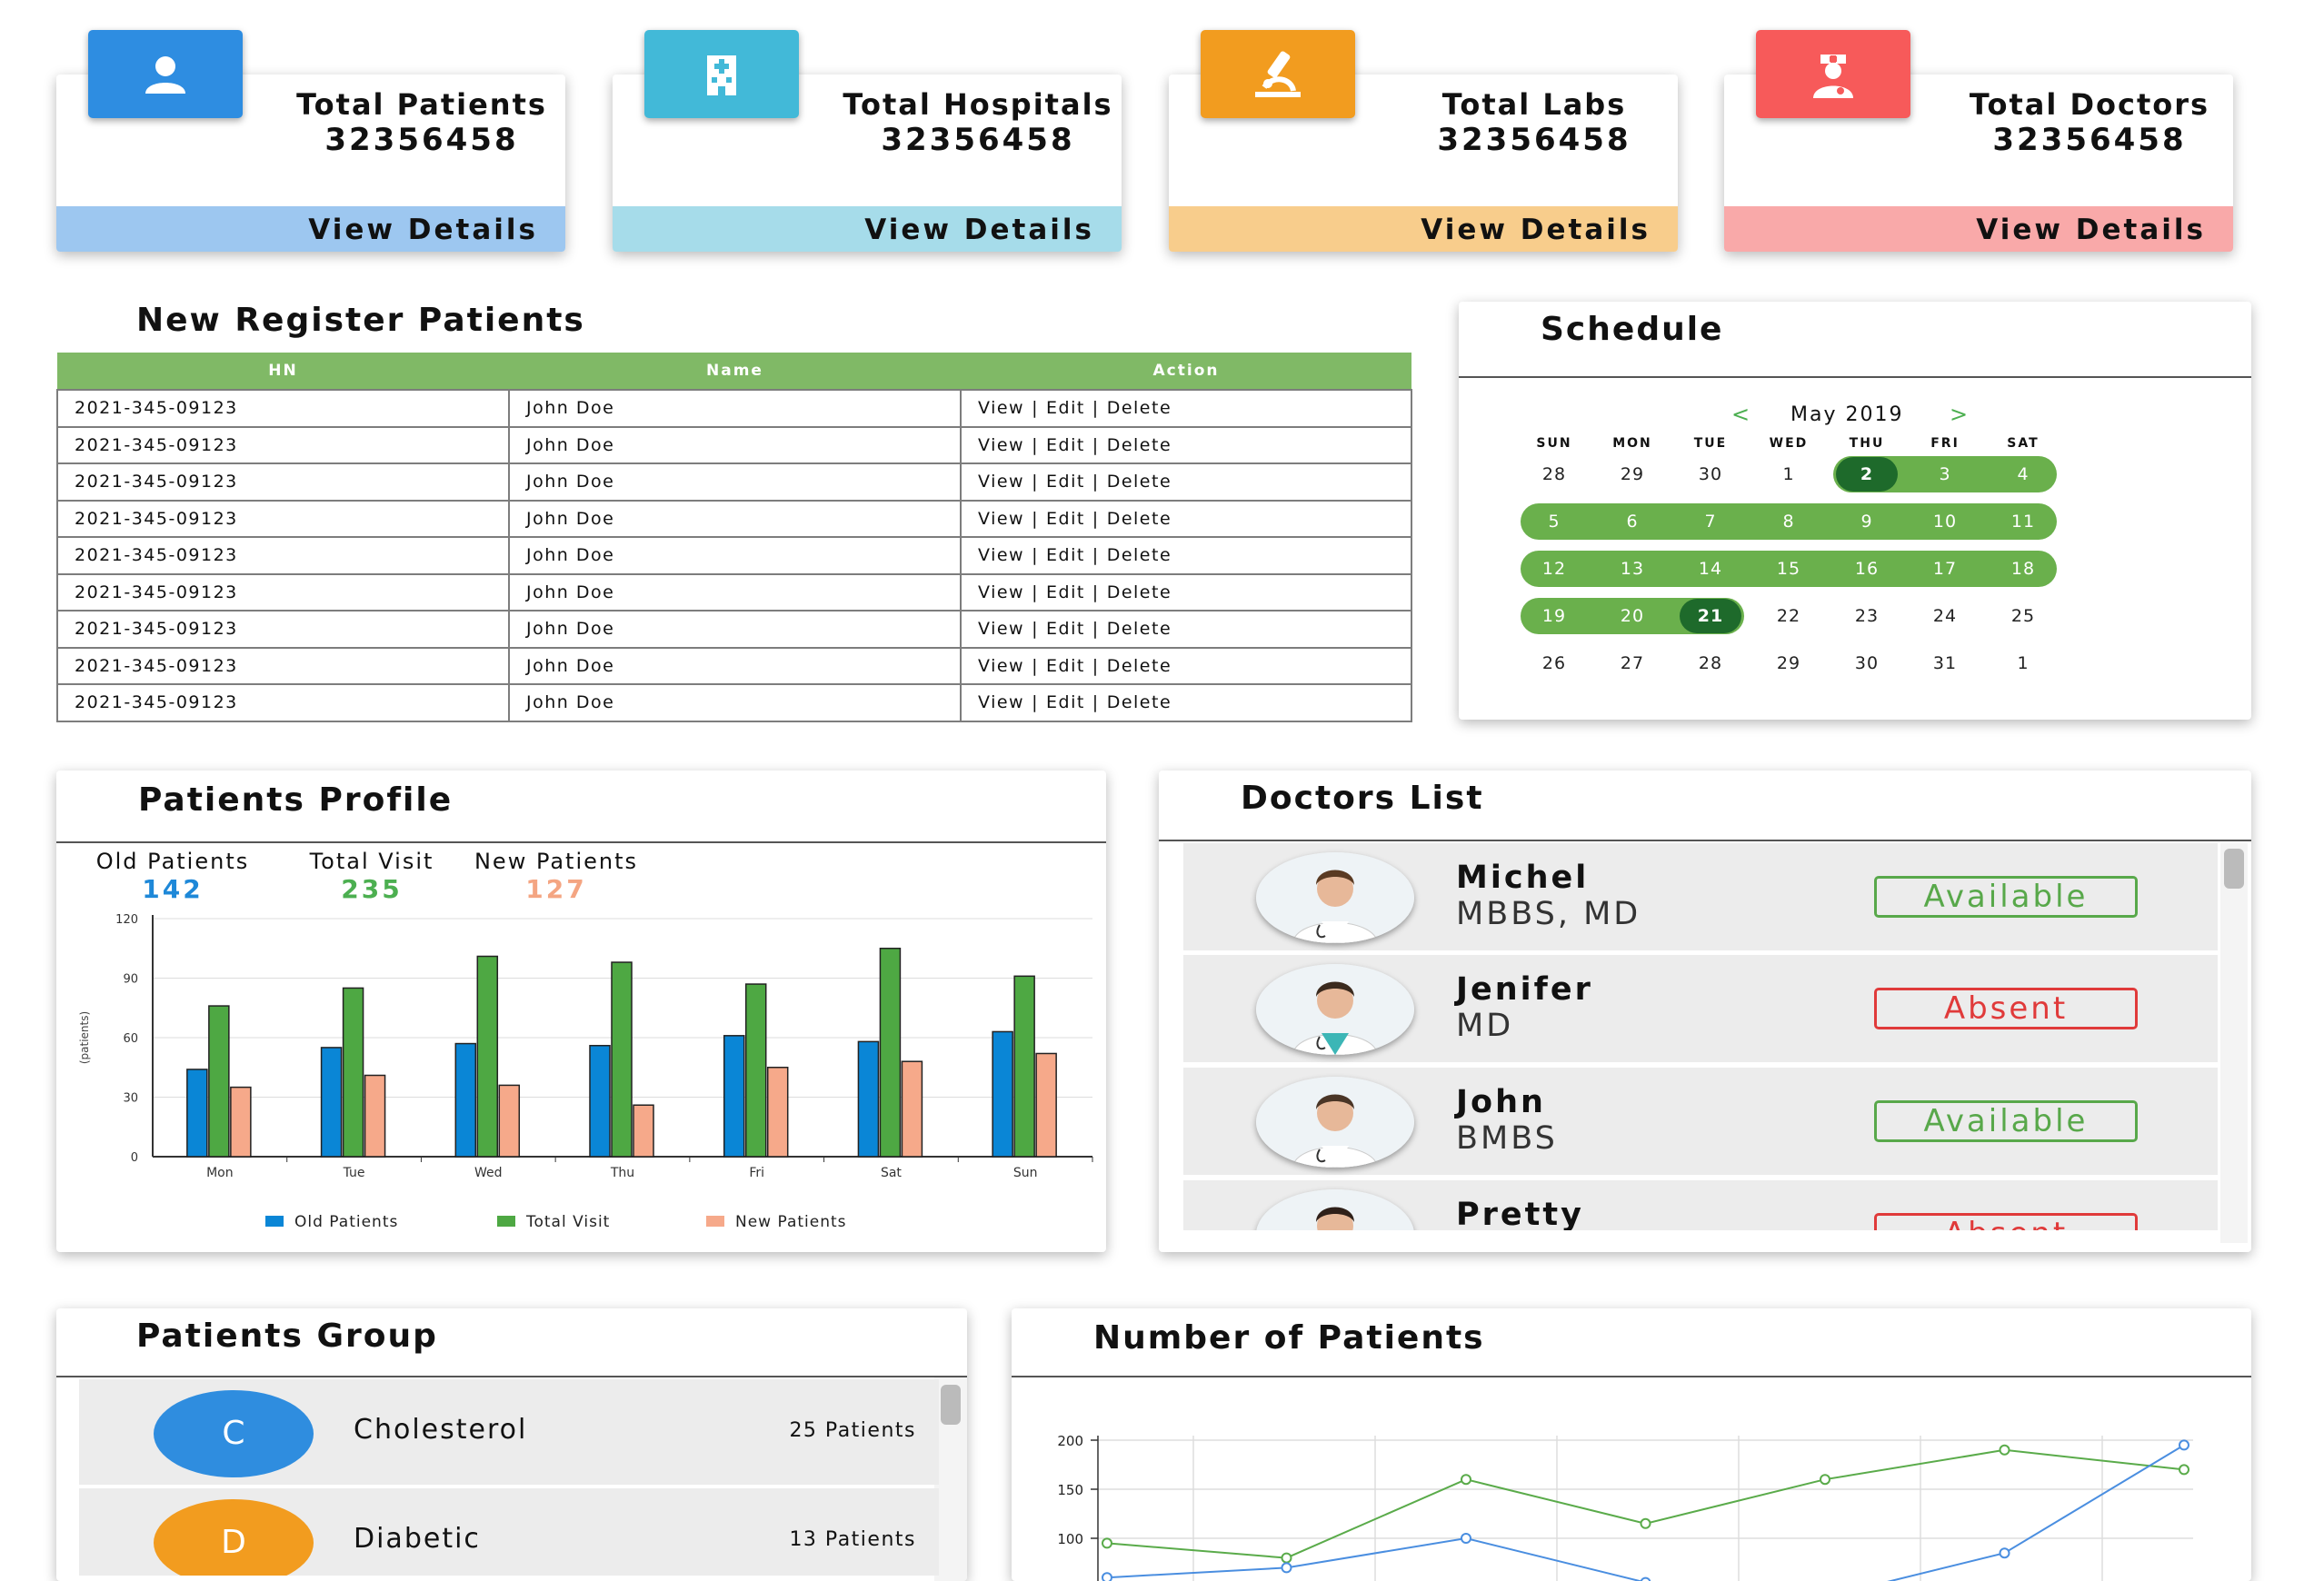  I want to click on calendar-day: 17, so click(1945, 569).